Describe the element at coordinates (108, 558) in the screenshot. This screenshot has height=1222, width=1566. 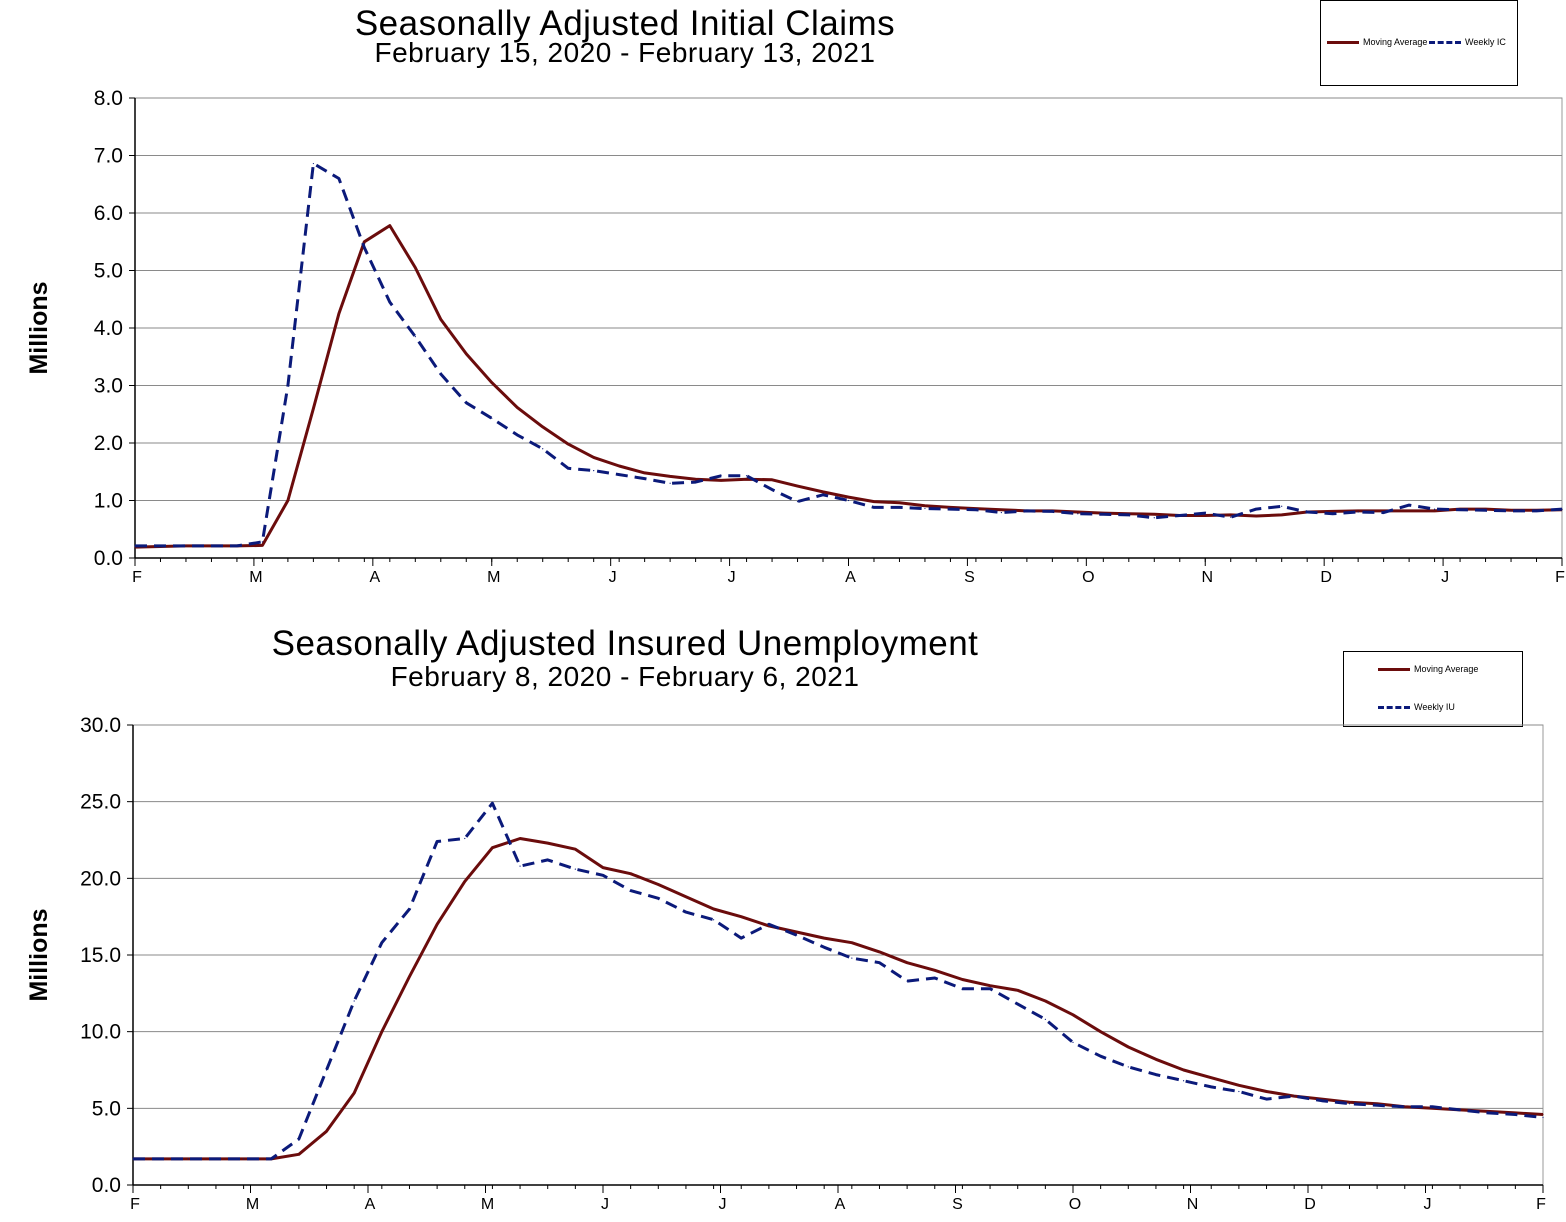
I see `y-tick-label: 0.0` at that location.